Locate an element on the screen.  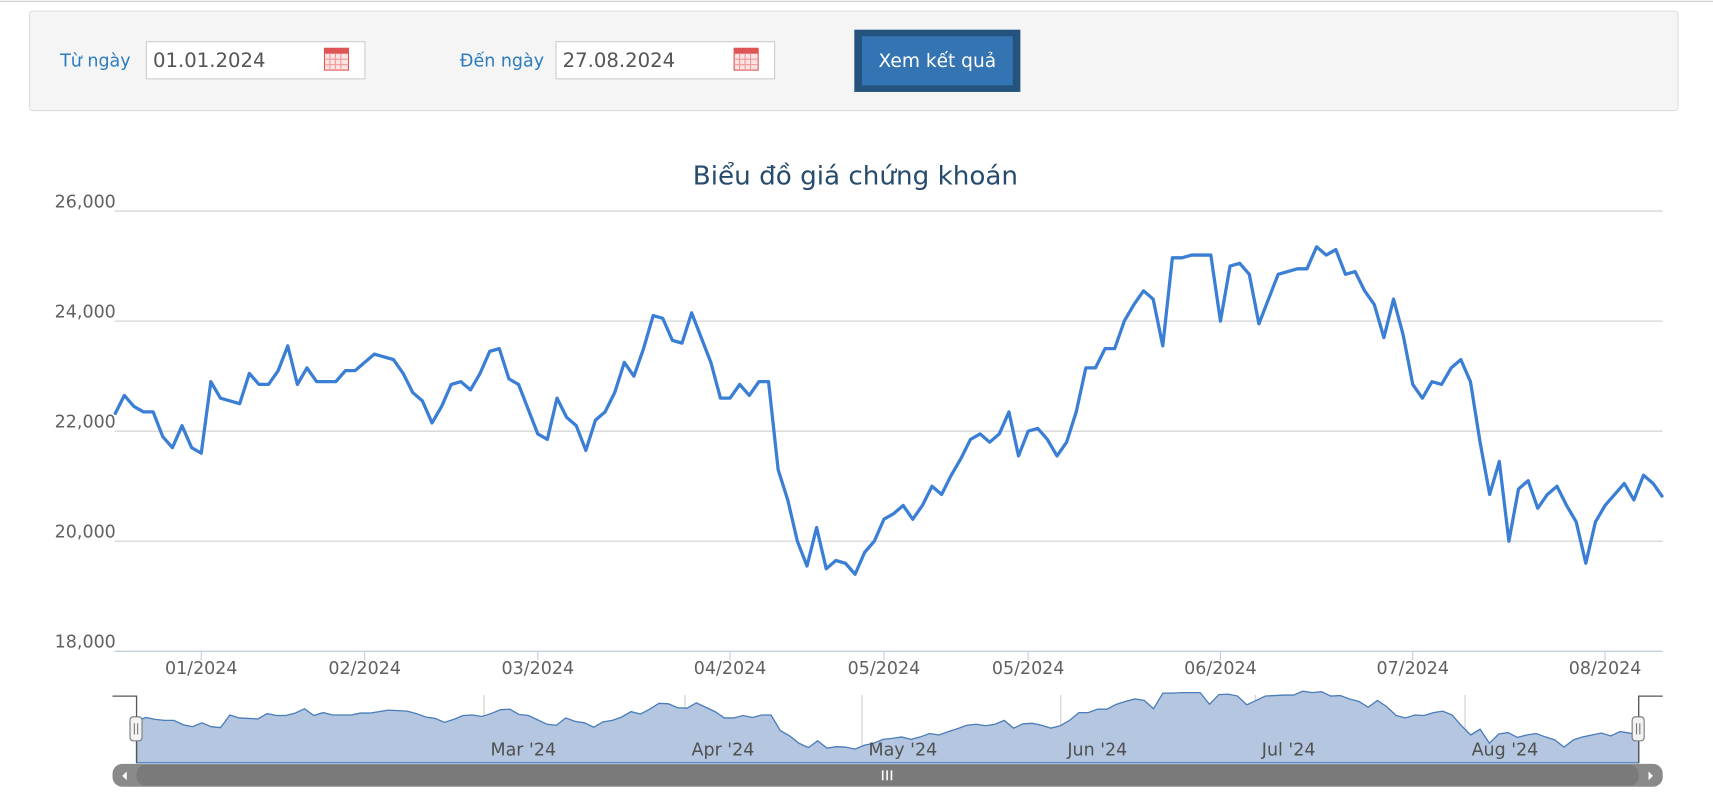
button-face is located at coordinates (937, 61).